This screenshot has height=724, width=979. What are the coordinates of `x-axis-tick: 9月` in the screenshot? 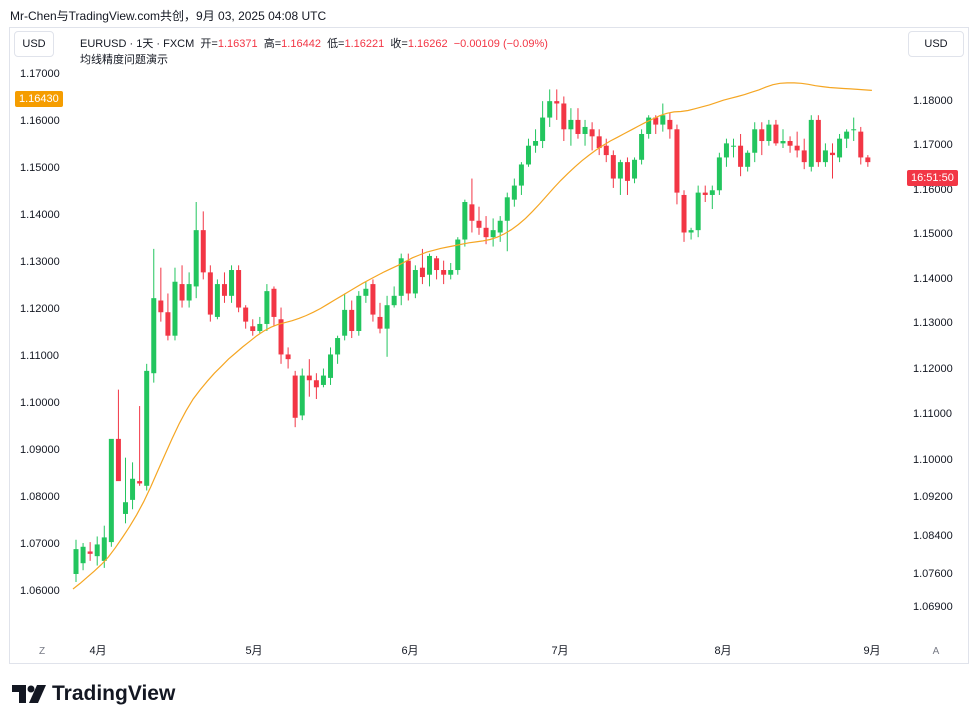 It's located at (871, 651).